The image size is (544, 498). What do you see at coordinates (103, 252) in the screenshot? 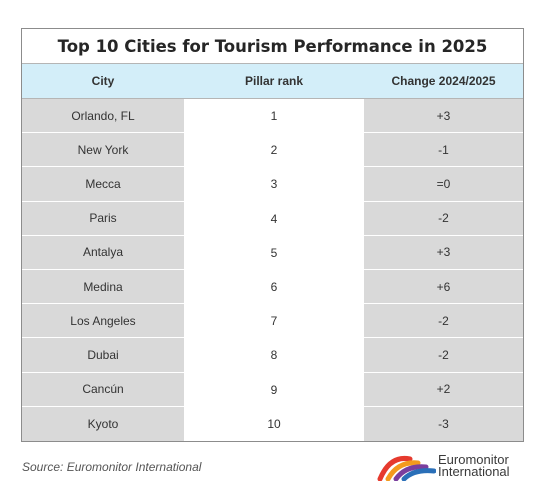
I see `city-cell: Antalya` at bounding box center [103, 252].